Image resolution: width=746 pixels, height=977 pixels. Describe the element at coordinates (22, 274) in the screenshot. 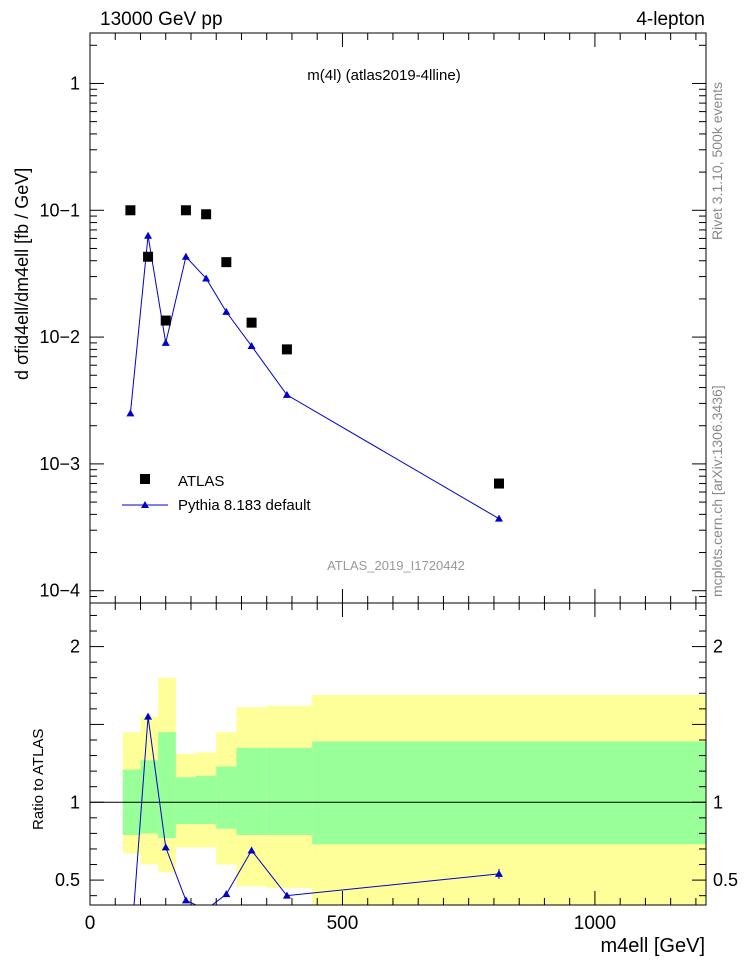

I see `main-y-axis-label: d σfid4ell/dm4ell [fb / GeV]` at that location.